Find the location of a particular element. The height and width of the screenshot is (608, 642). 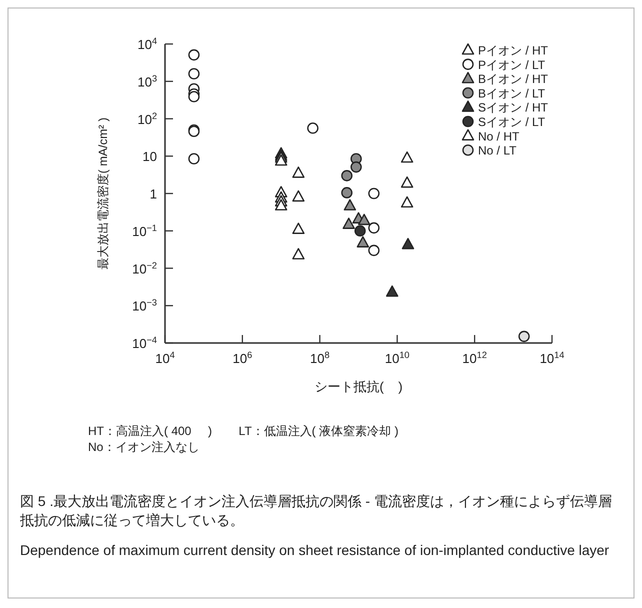

x-tick-label: 10$^{6}$ is located at coordinates (242, 358).